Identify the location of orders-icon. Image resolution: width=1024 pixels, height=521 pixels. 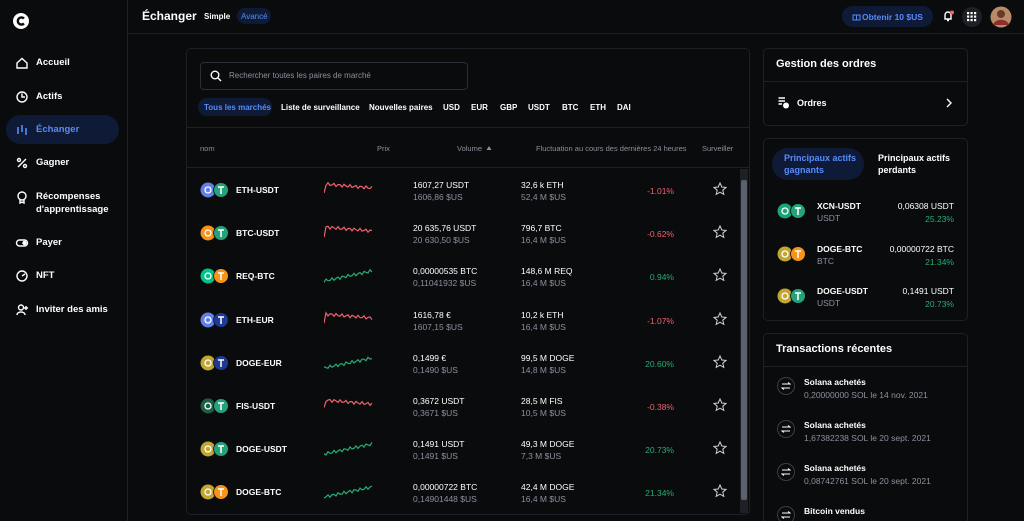
(783, 103).